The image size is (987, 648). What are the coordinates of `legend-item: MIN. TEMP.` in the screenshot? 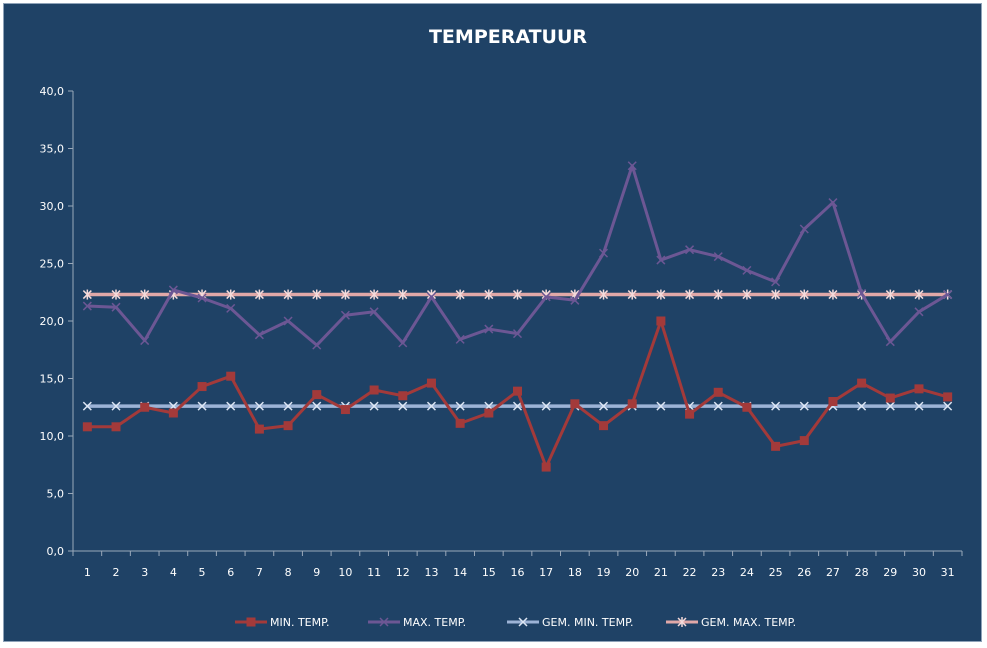 It's located at (282, 622).